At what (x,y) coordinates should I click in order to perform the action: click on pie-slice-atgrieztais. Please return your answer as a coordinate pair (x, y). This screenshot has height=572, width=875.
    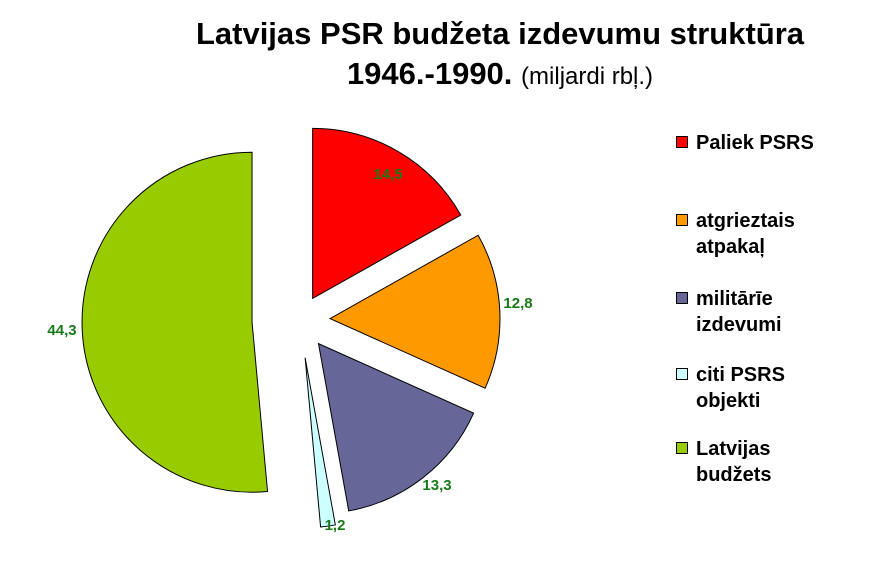
    Looking at the image, I should click on (414, 311).